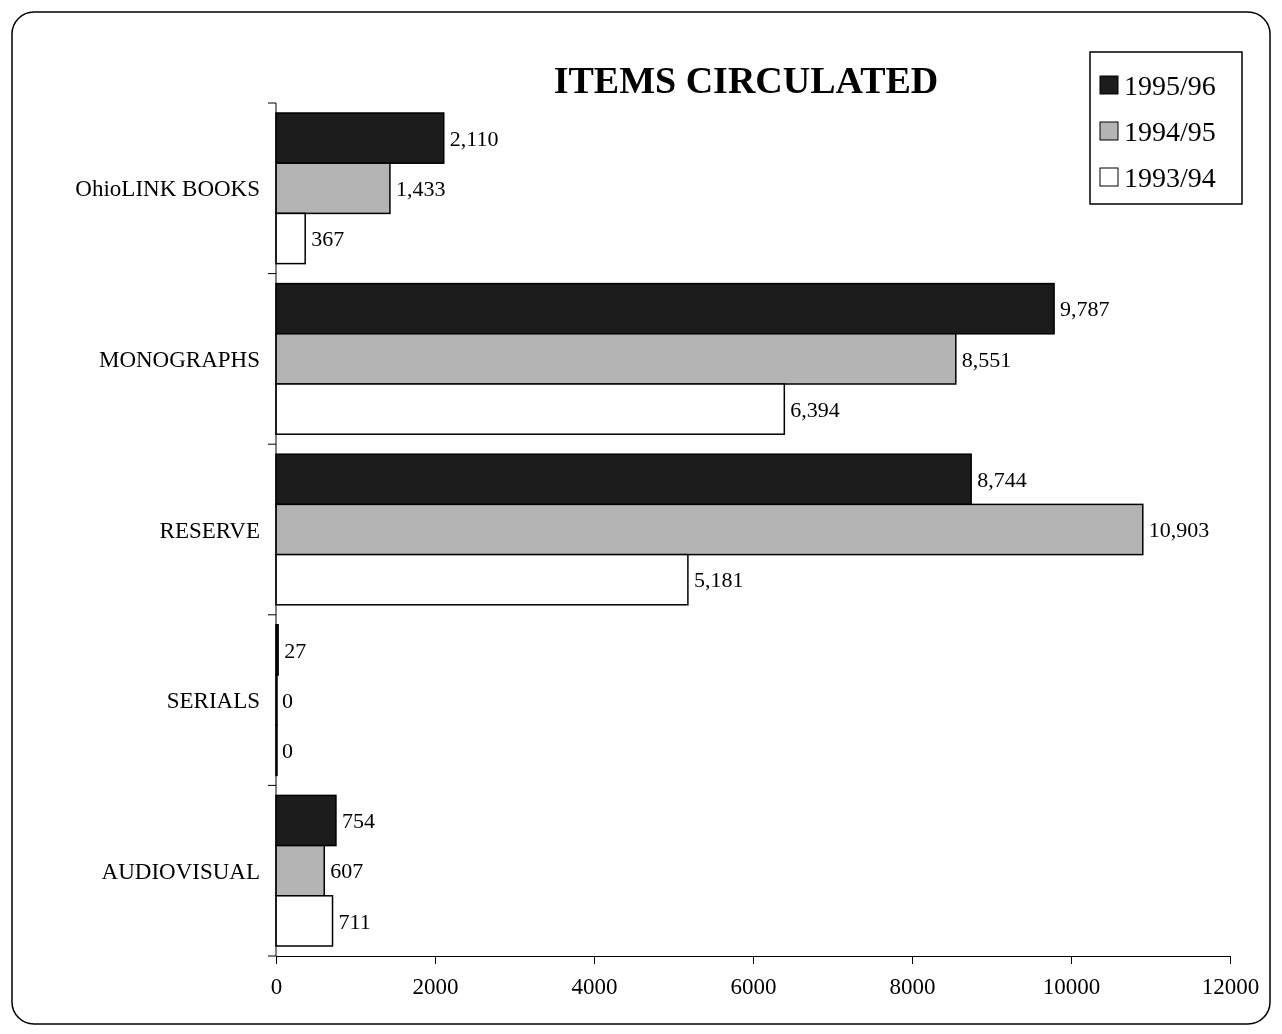 Image resolution: width=1282 pixels, height=1034 pixels. What do you see at coordinates (347, 871) in the screenshot?
I see `data-label: 607` at bounding box center [347, 871].